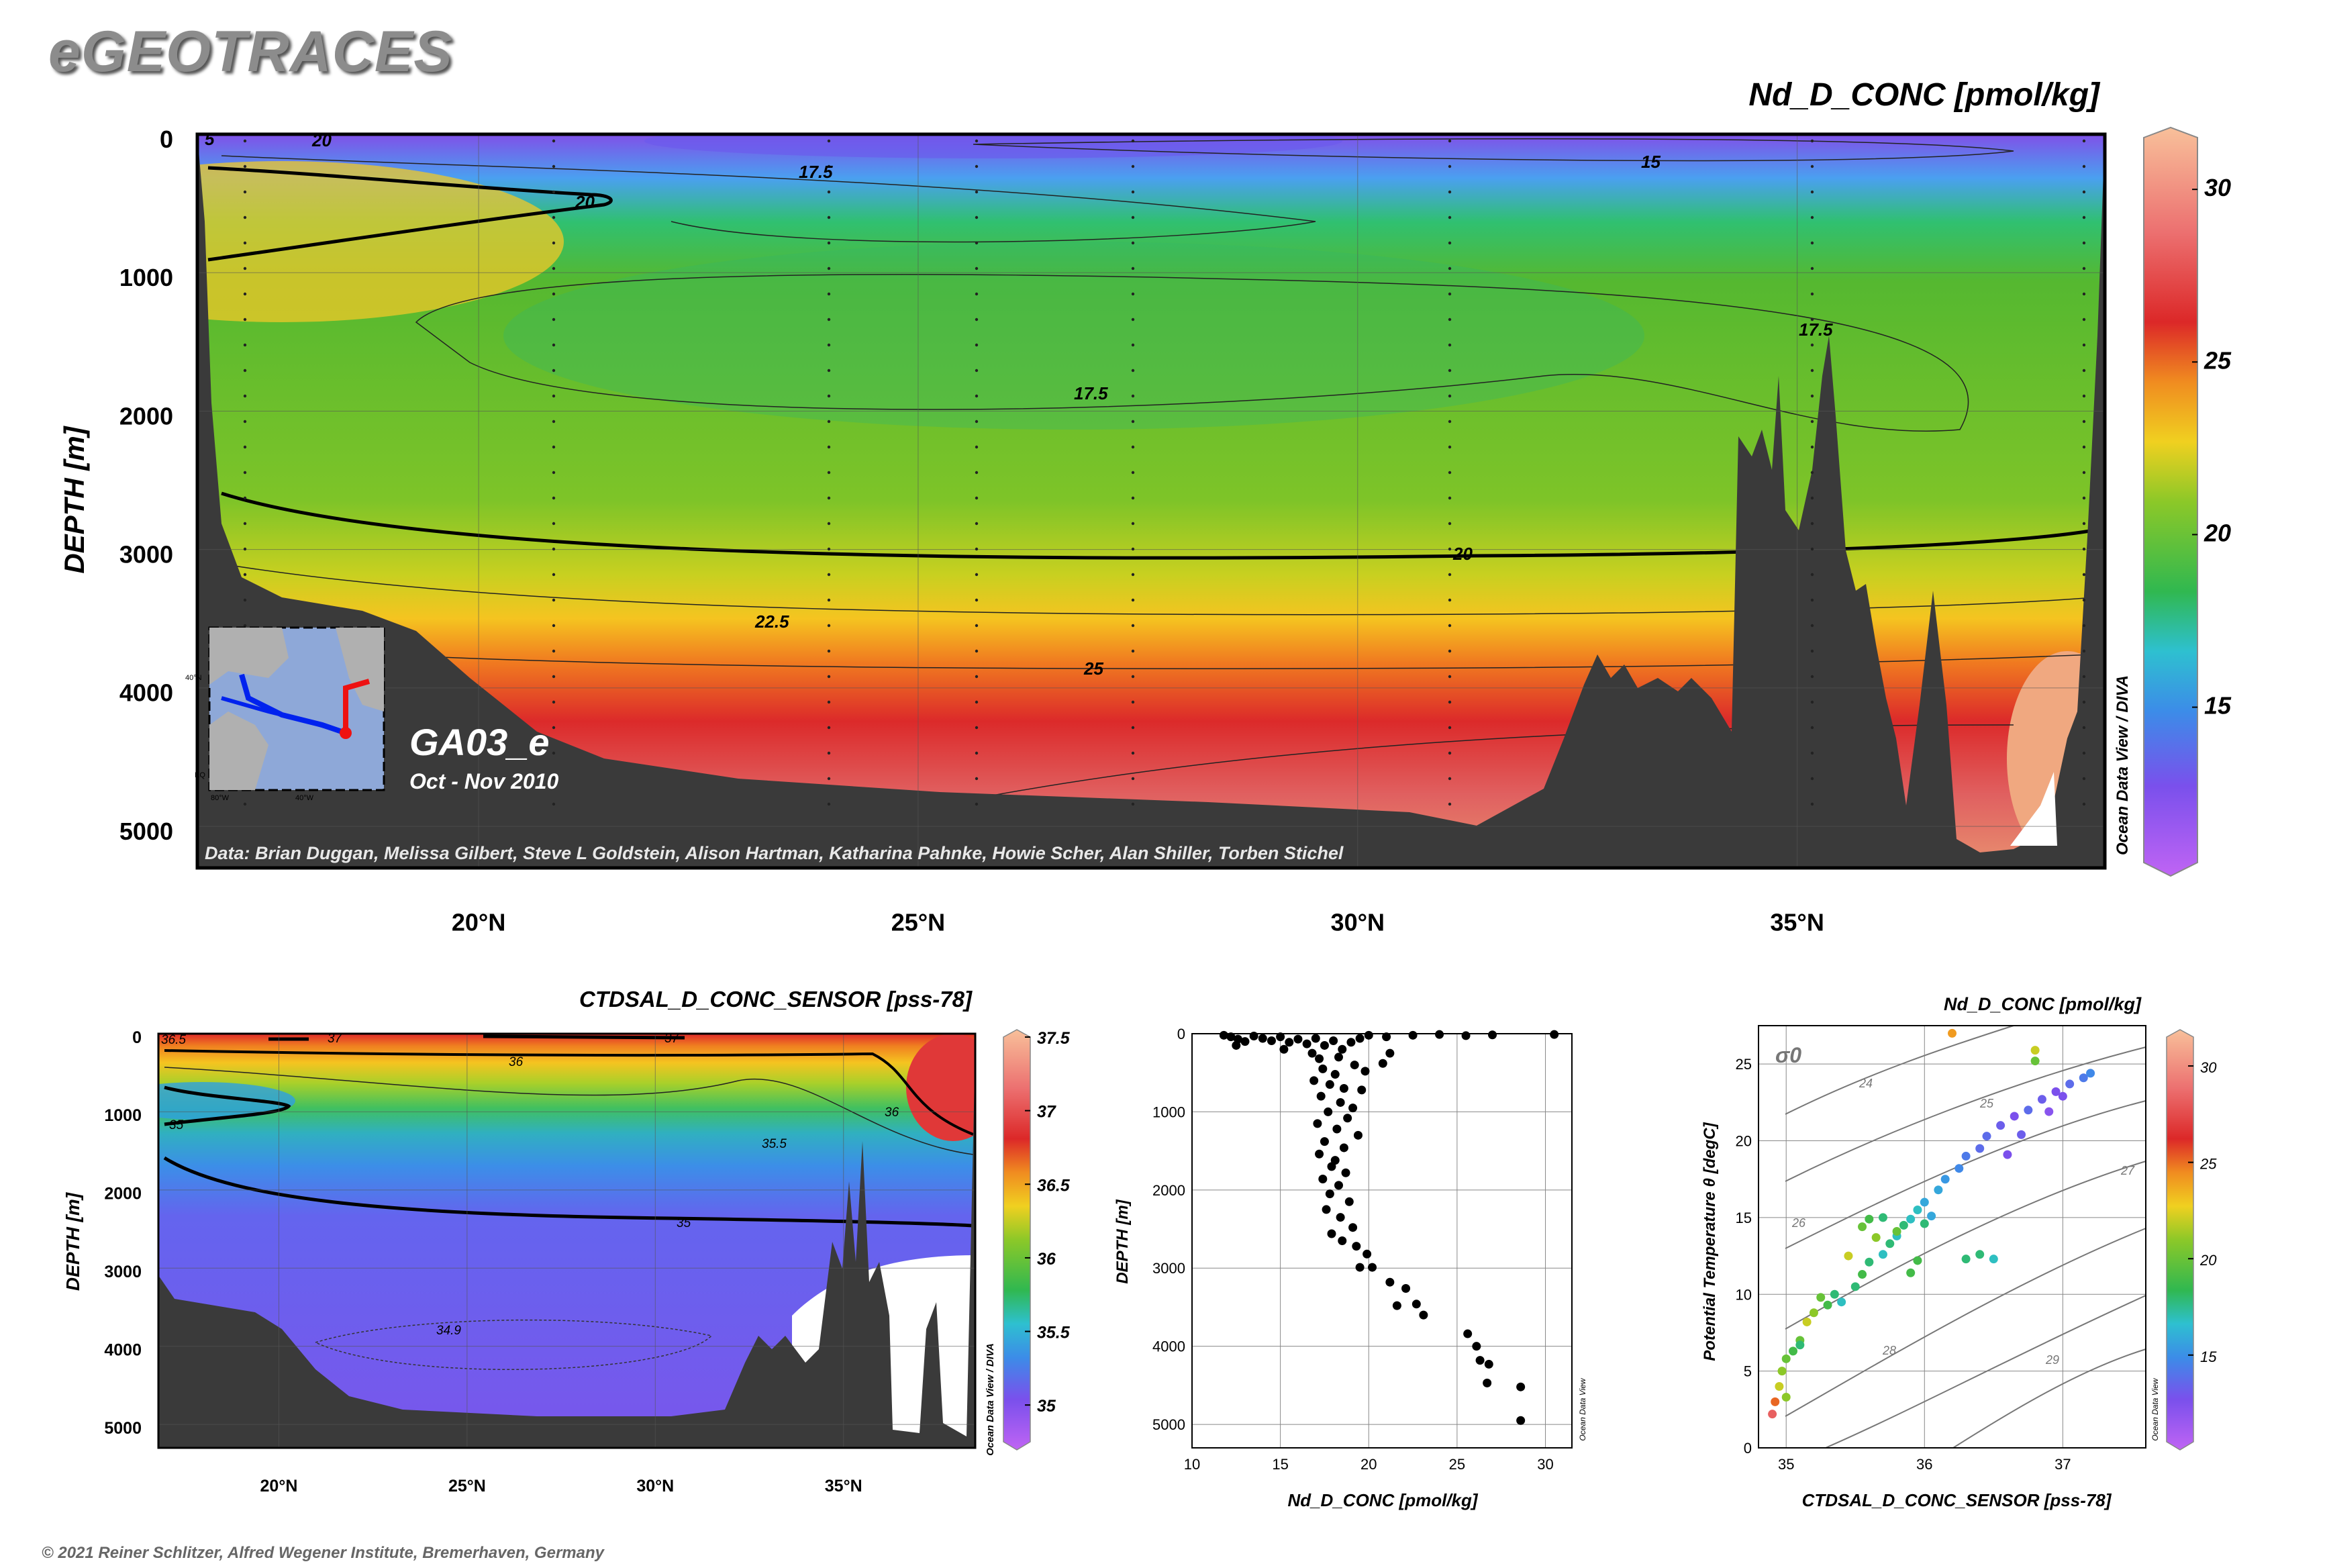  Describe the element at coordinates (1382, 1500) in the screenshot. I see `x-axis-label: Nd_D_CONC [pmol/kg]` at that location.